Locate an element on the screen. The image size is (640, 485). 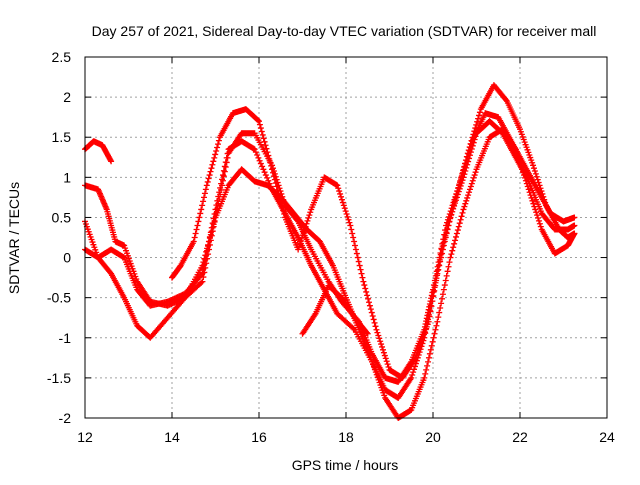
x-tick-label: 24 is located at coordinates (607, 437).